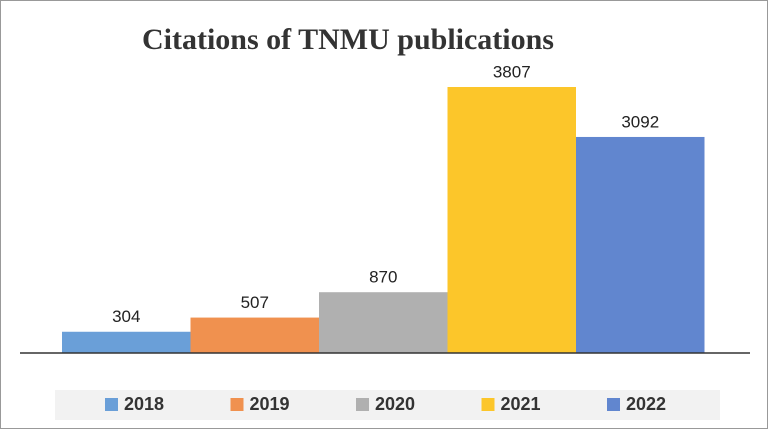 This screenshot has width=768, height=429. I want to click on legend-label: 2020, so click(395, 404).